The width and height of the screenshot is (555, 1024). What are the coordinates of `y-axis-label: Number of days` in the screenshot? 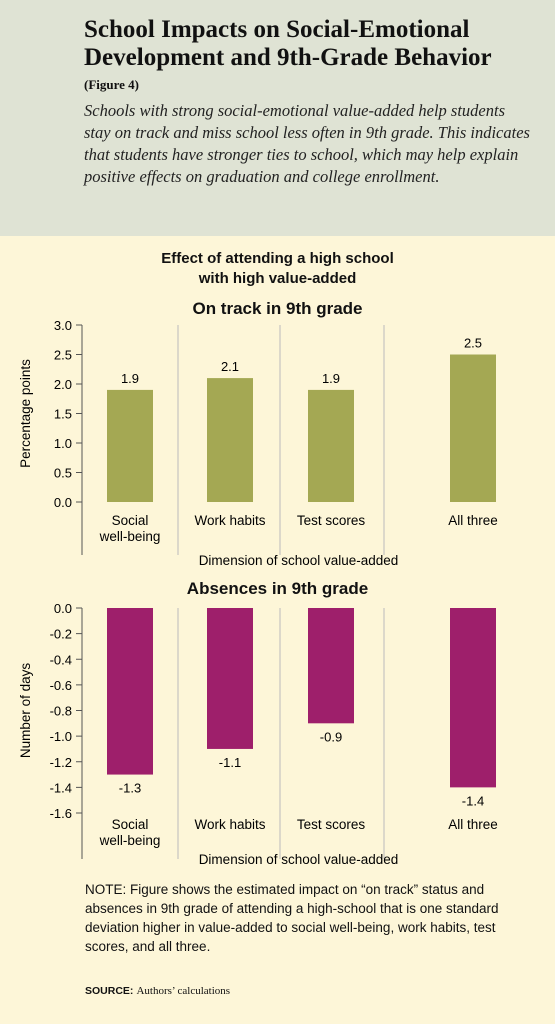 It's located at (25, 711).